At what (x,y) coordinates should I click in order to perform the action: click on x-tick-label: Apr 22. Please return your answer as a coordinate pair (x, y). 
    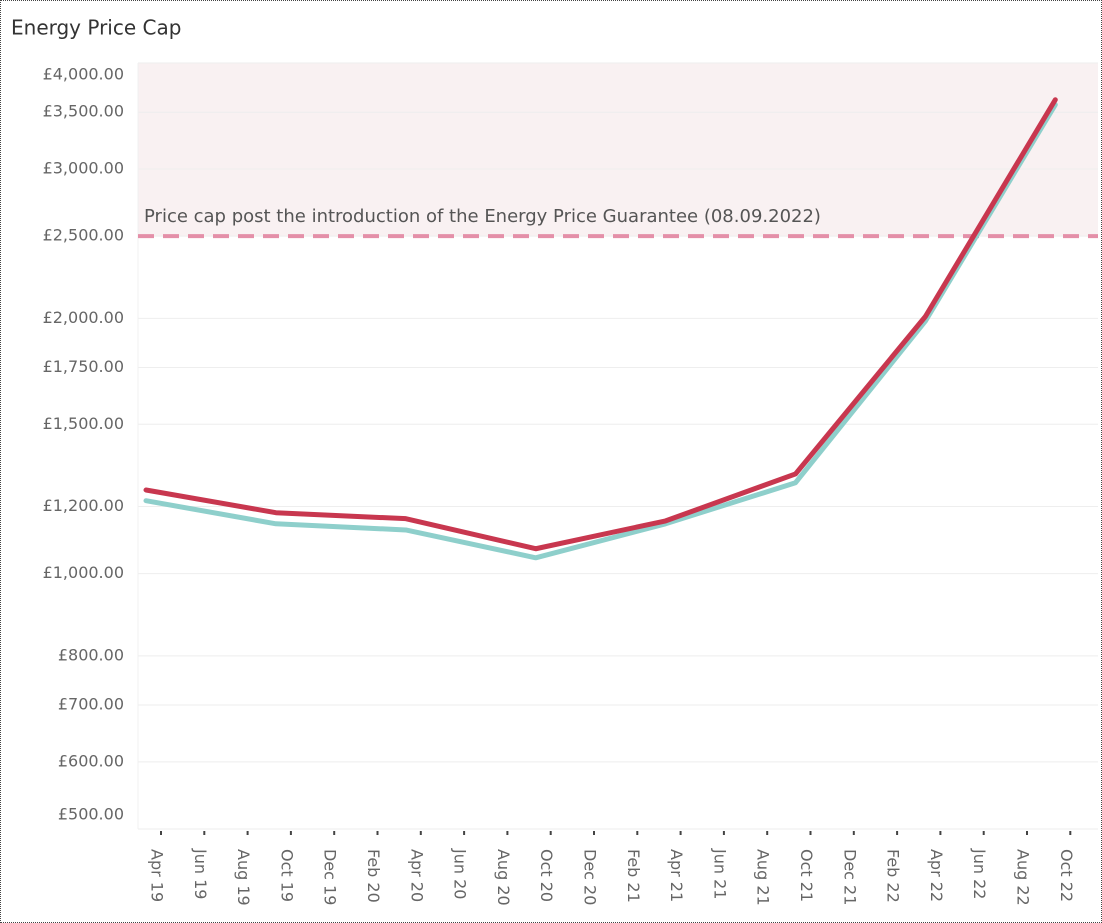
    Looking at the image, I should click on (936, 875).